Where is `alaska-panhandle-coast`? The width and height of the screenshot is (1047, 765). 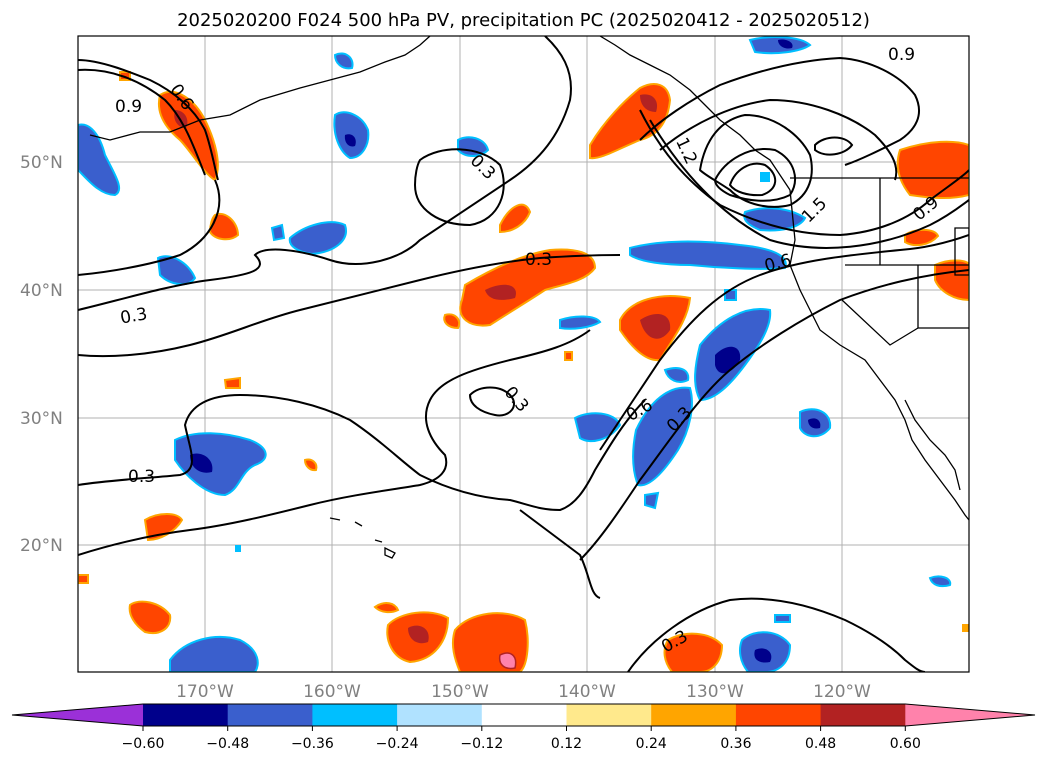
alaska-panhandle-coast is located at coordinates (695, 113).